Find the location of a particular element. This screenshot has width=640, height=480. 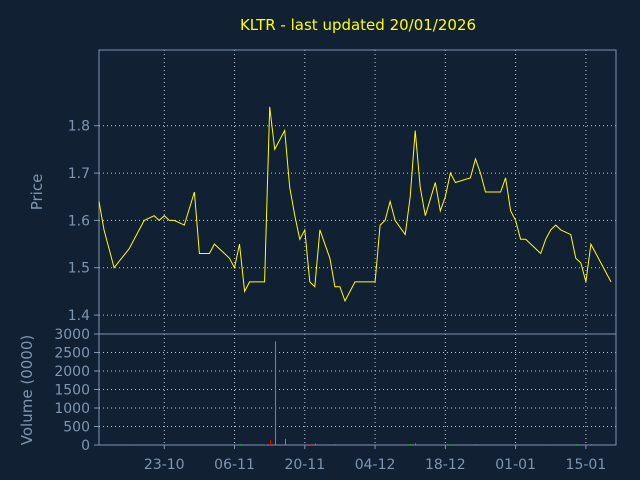

price-y-tick-label: 1.8 is located at coordinates (79, 127).